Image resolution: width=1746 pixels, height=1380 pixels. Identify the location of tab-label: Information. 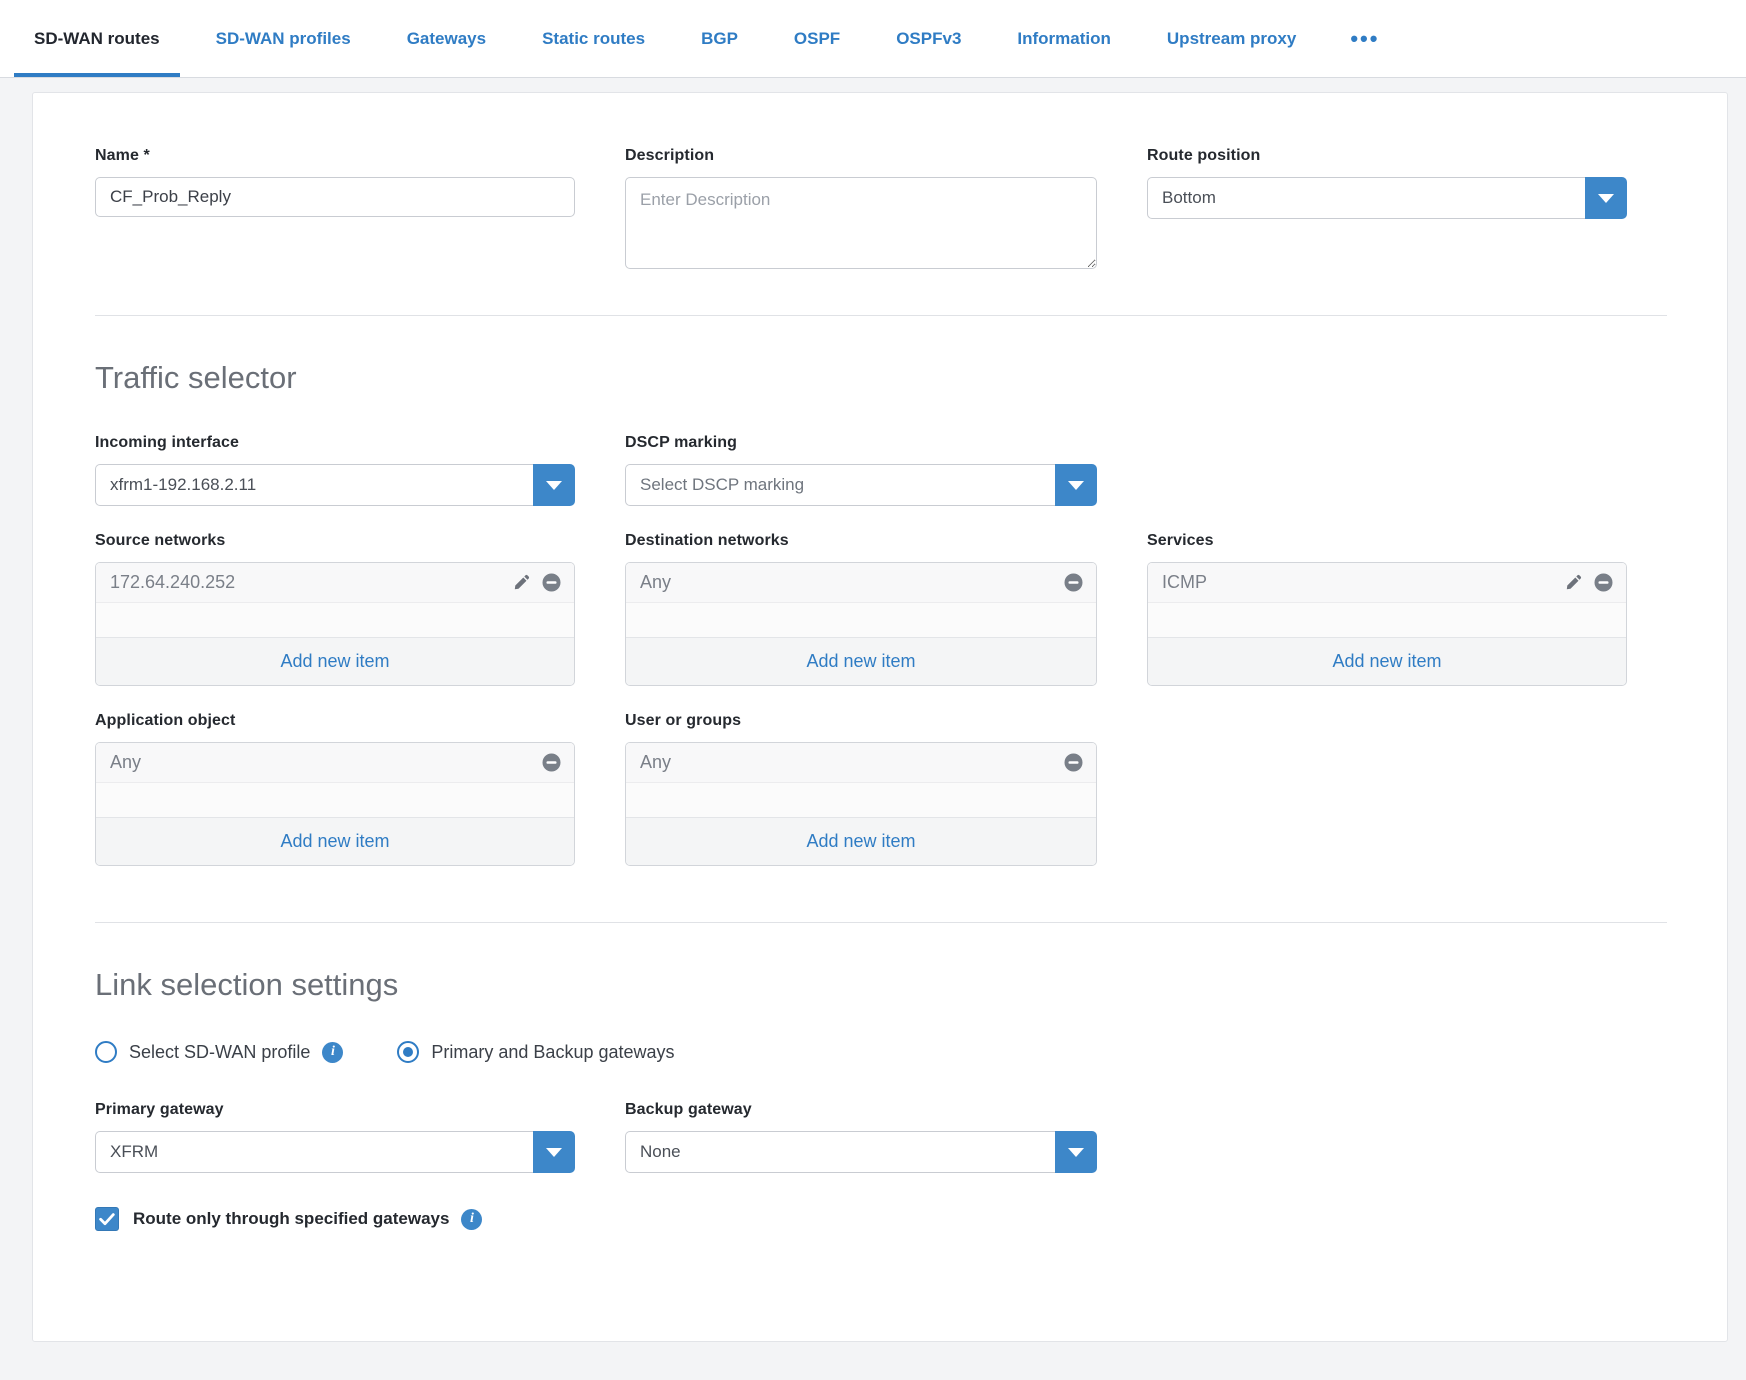
(1064, 38).